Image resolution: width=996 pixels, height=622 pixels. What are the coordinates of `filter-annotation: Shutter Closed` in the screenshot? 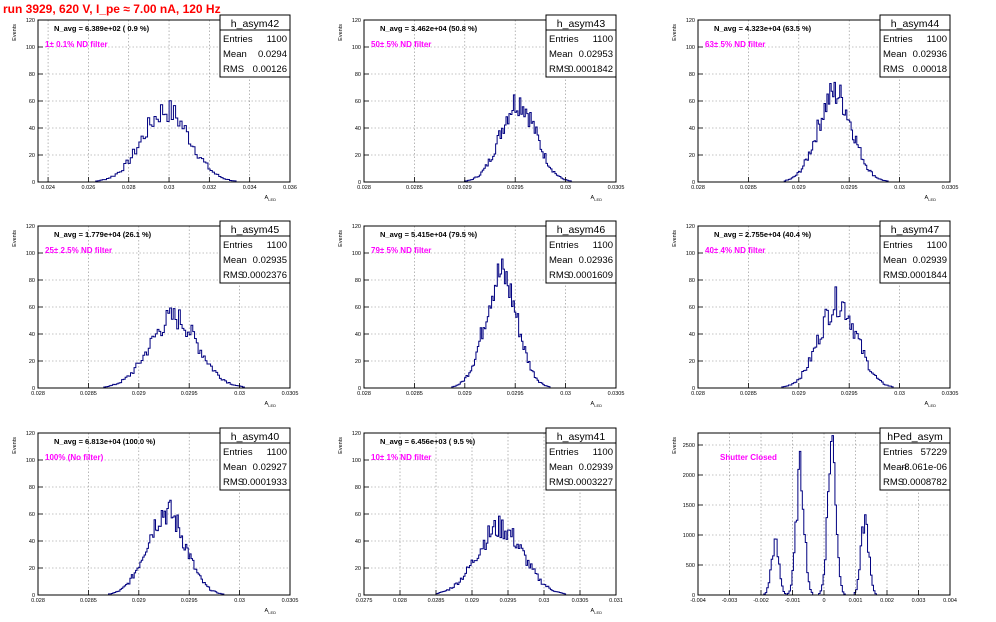 It's located at (748, 457).